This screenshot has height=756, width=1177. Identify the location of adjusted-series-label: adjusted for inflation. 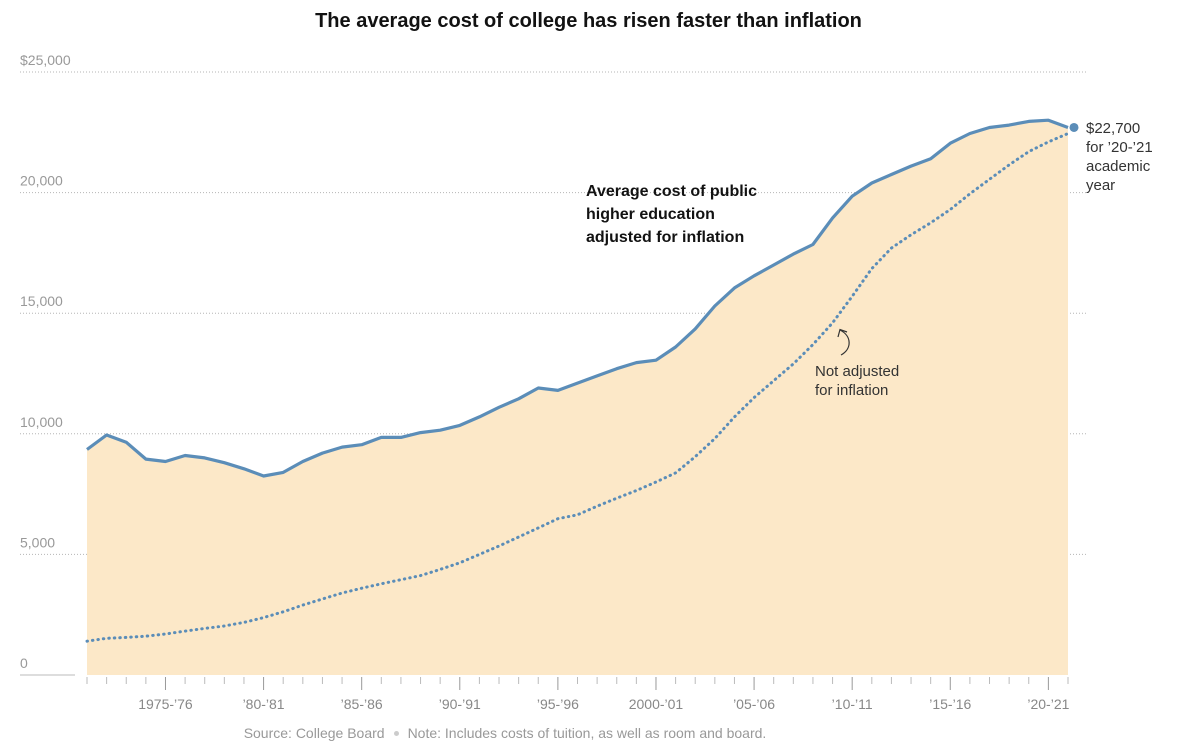
(665, 237).